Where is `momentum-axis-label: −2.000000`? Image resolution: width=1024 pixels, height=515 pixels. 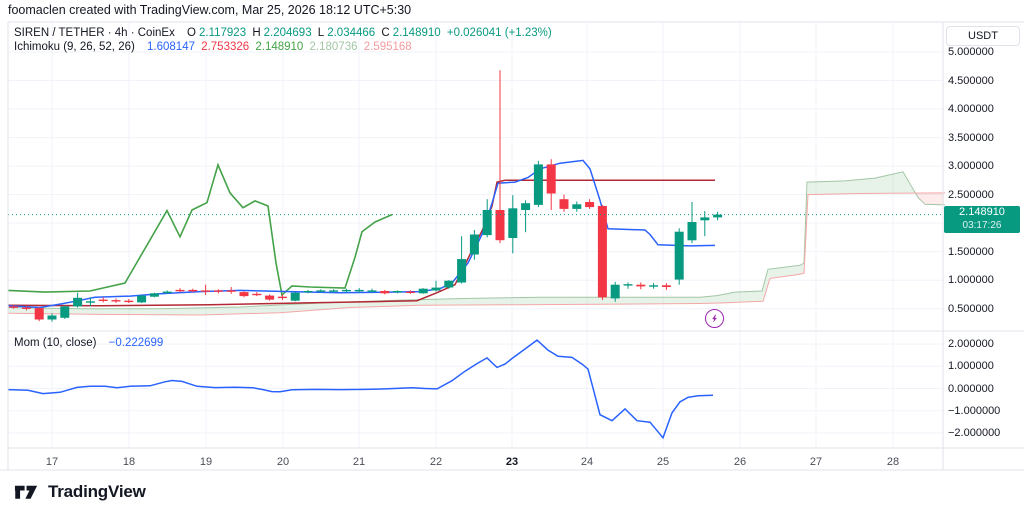
momentum-axis-label: −2.000000 is located at coordinates (974, 432).